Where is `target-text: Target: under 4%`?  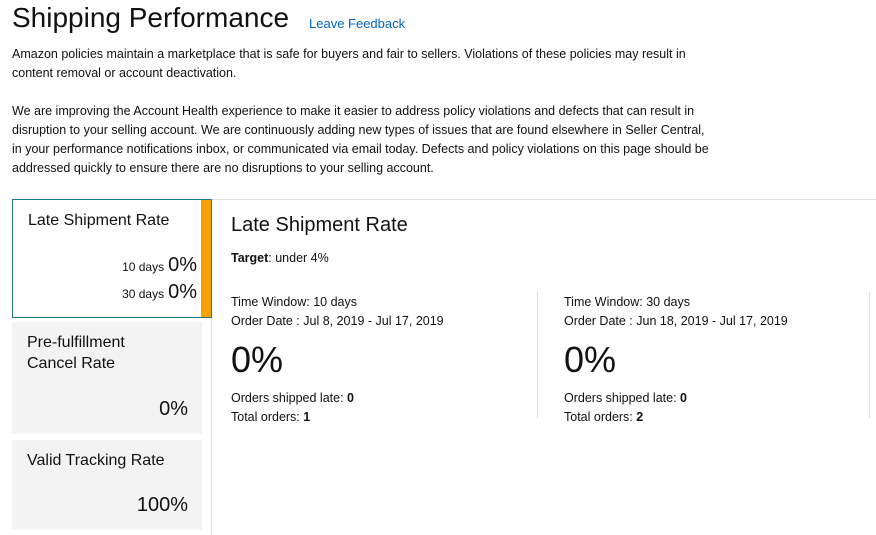
target-text: Target: under 4% is located at coordinates (280, 258).